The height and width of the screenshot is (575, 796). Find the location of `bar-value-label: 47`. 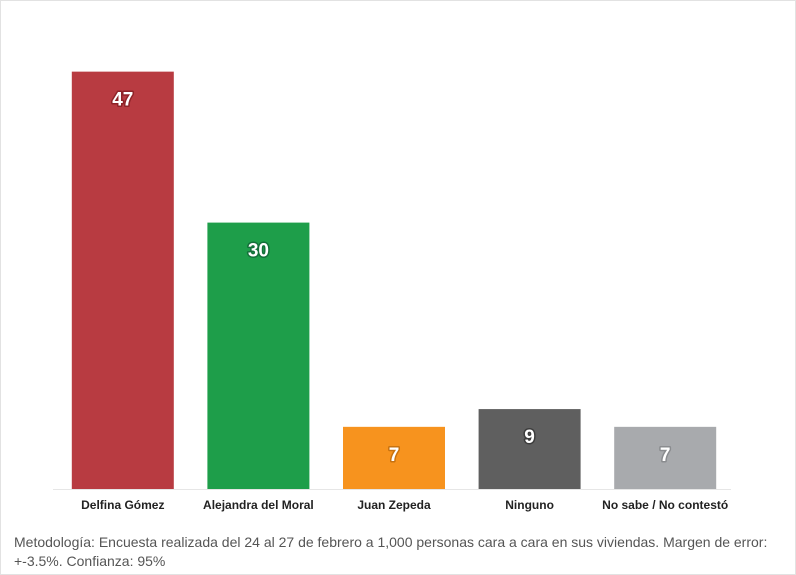

bar-value-label: 47 is located at coordinates (122, 100).